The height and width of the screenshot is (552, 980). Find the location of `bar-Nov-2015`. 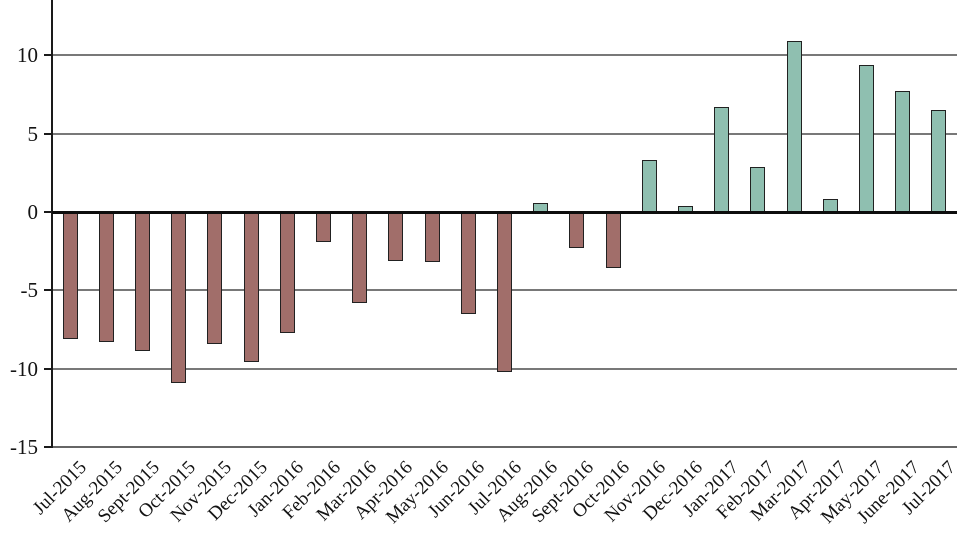

bar-Nov-2015 is located at coordinates (215, 278).